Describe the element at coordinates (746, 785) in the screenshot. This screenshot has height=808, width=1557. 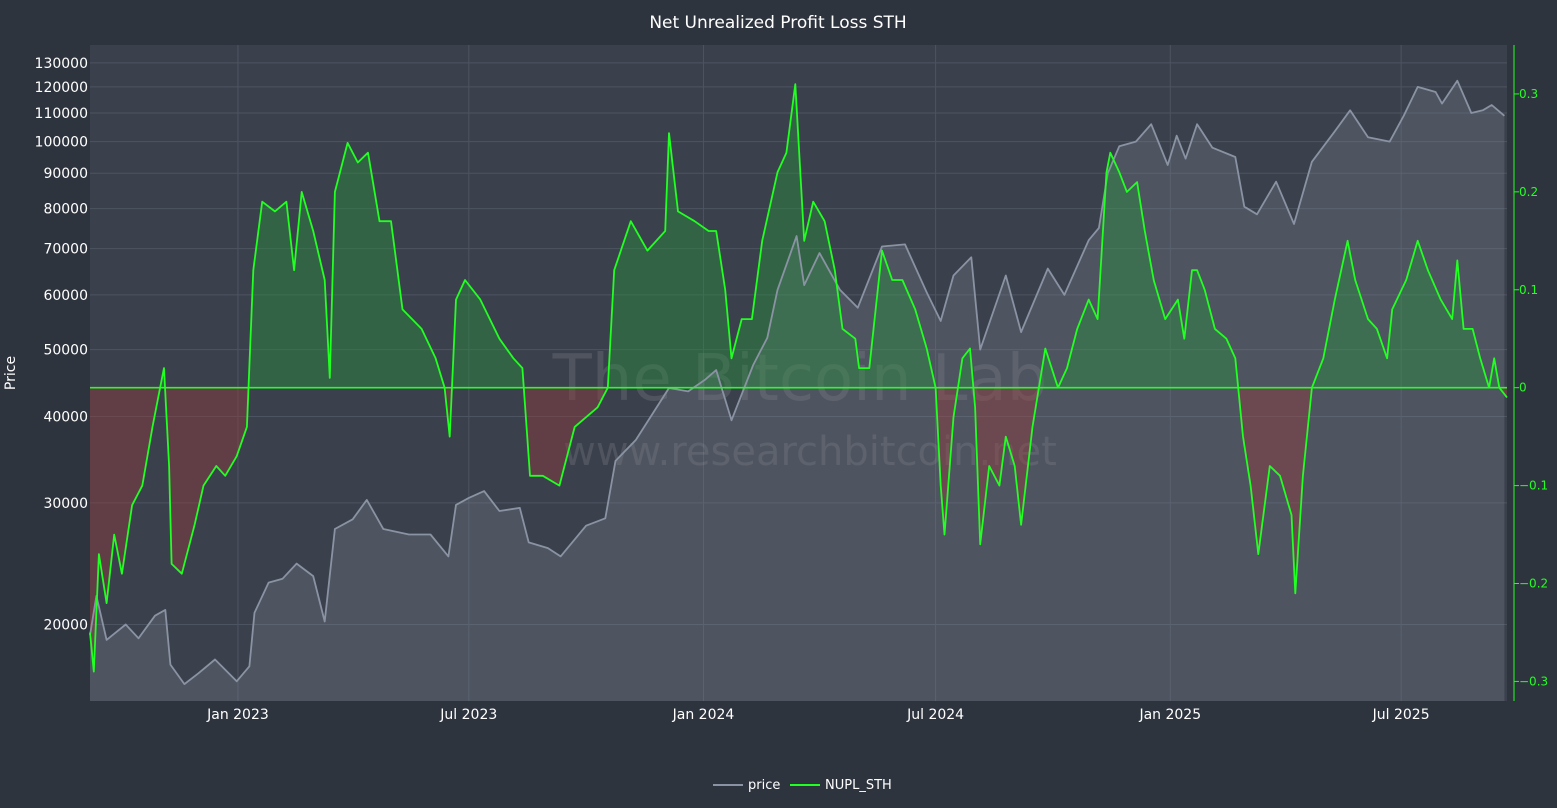
I see `legend-item-price: price` at that location.